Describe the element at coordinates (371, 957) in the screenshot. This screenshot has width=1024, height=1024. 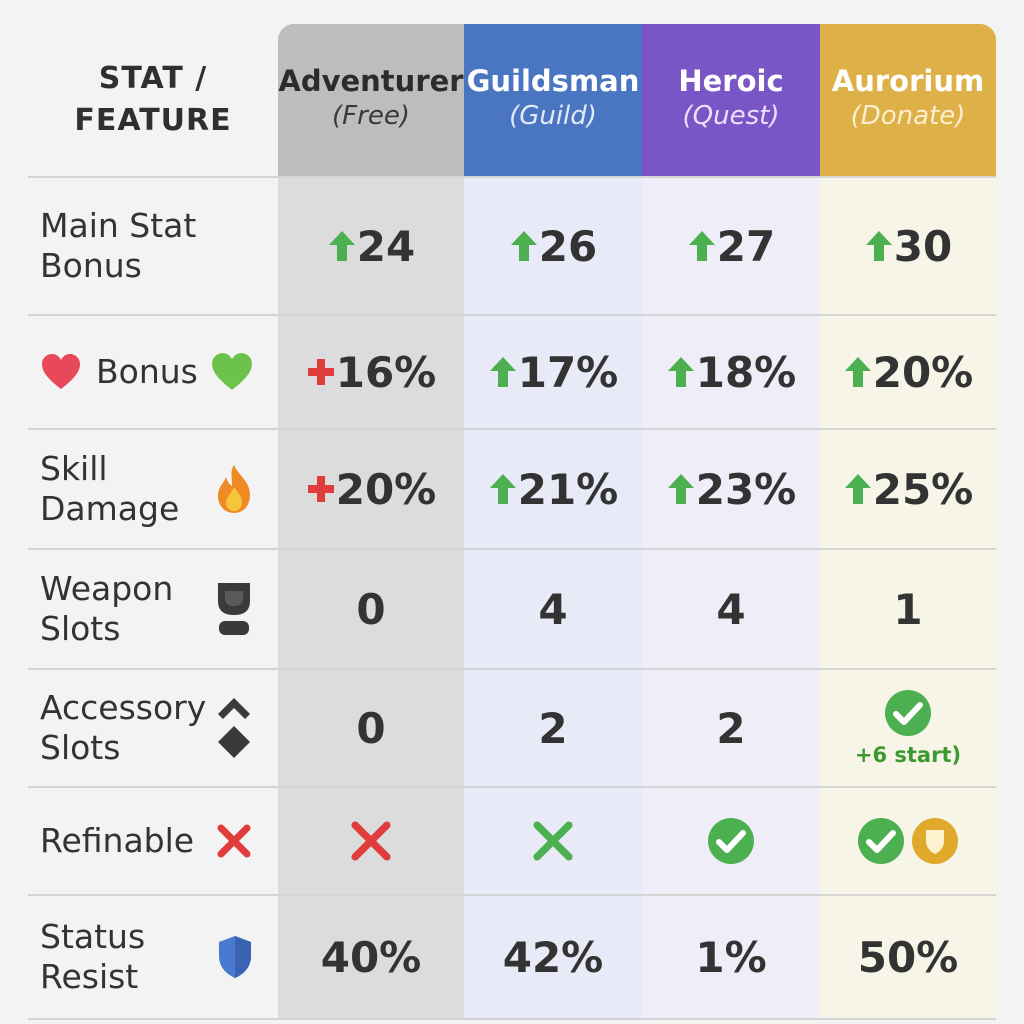
I see `adventurer-status-resist: 40%` at that location.